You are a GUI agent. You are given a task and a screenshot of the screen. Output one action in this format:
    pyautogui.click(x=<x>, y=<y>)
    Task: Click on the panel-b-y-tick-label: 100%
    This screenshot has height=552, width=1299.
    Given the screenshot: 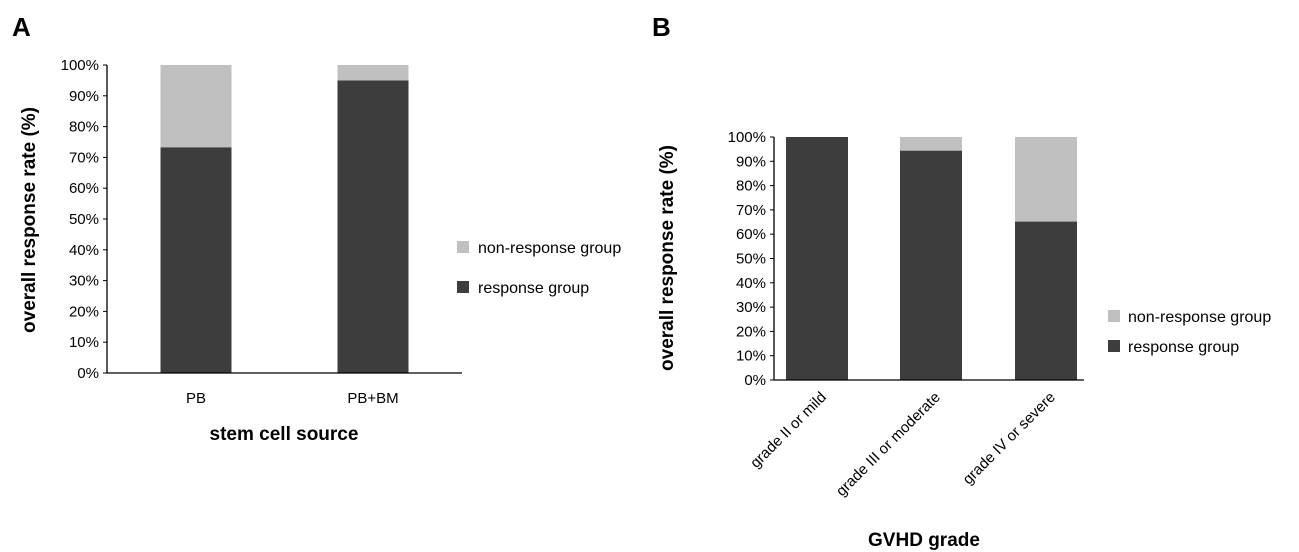 What is the action you would take?
    pyautogui.click(x=747, y=137)
    